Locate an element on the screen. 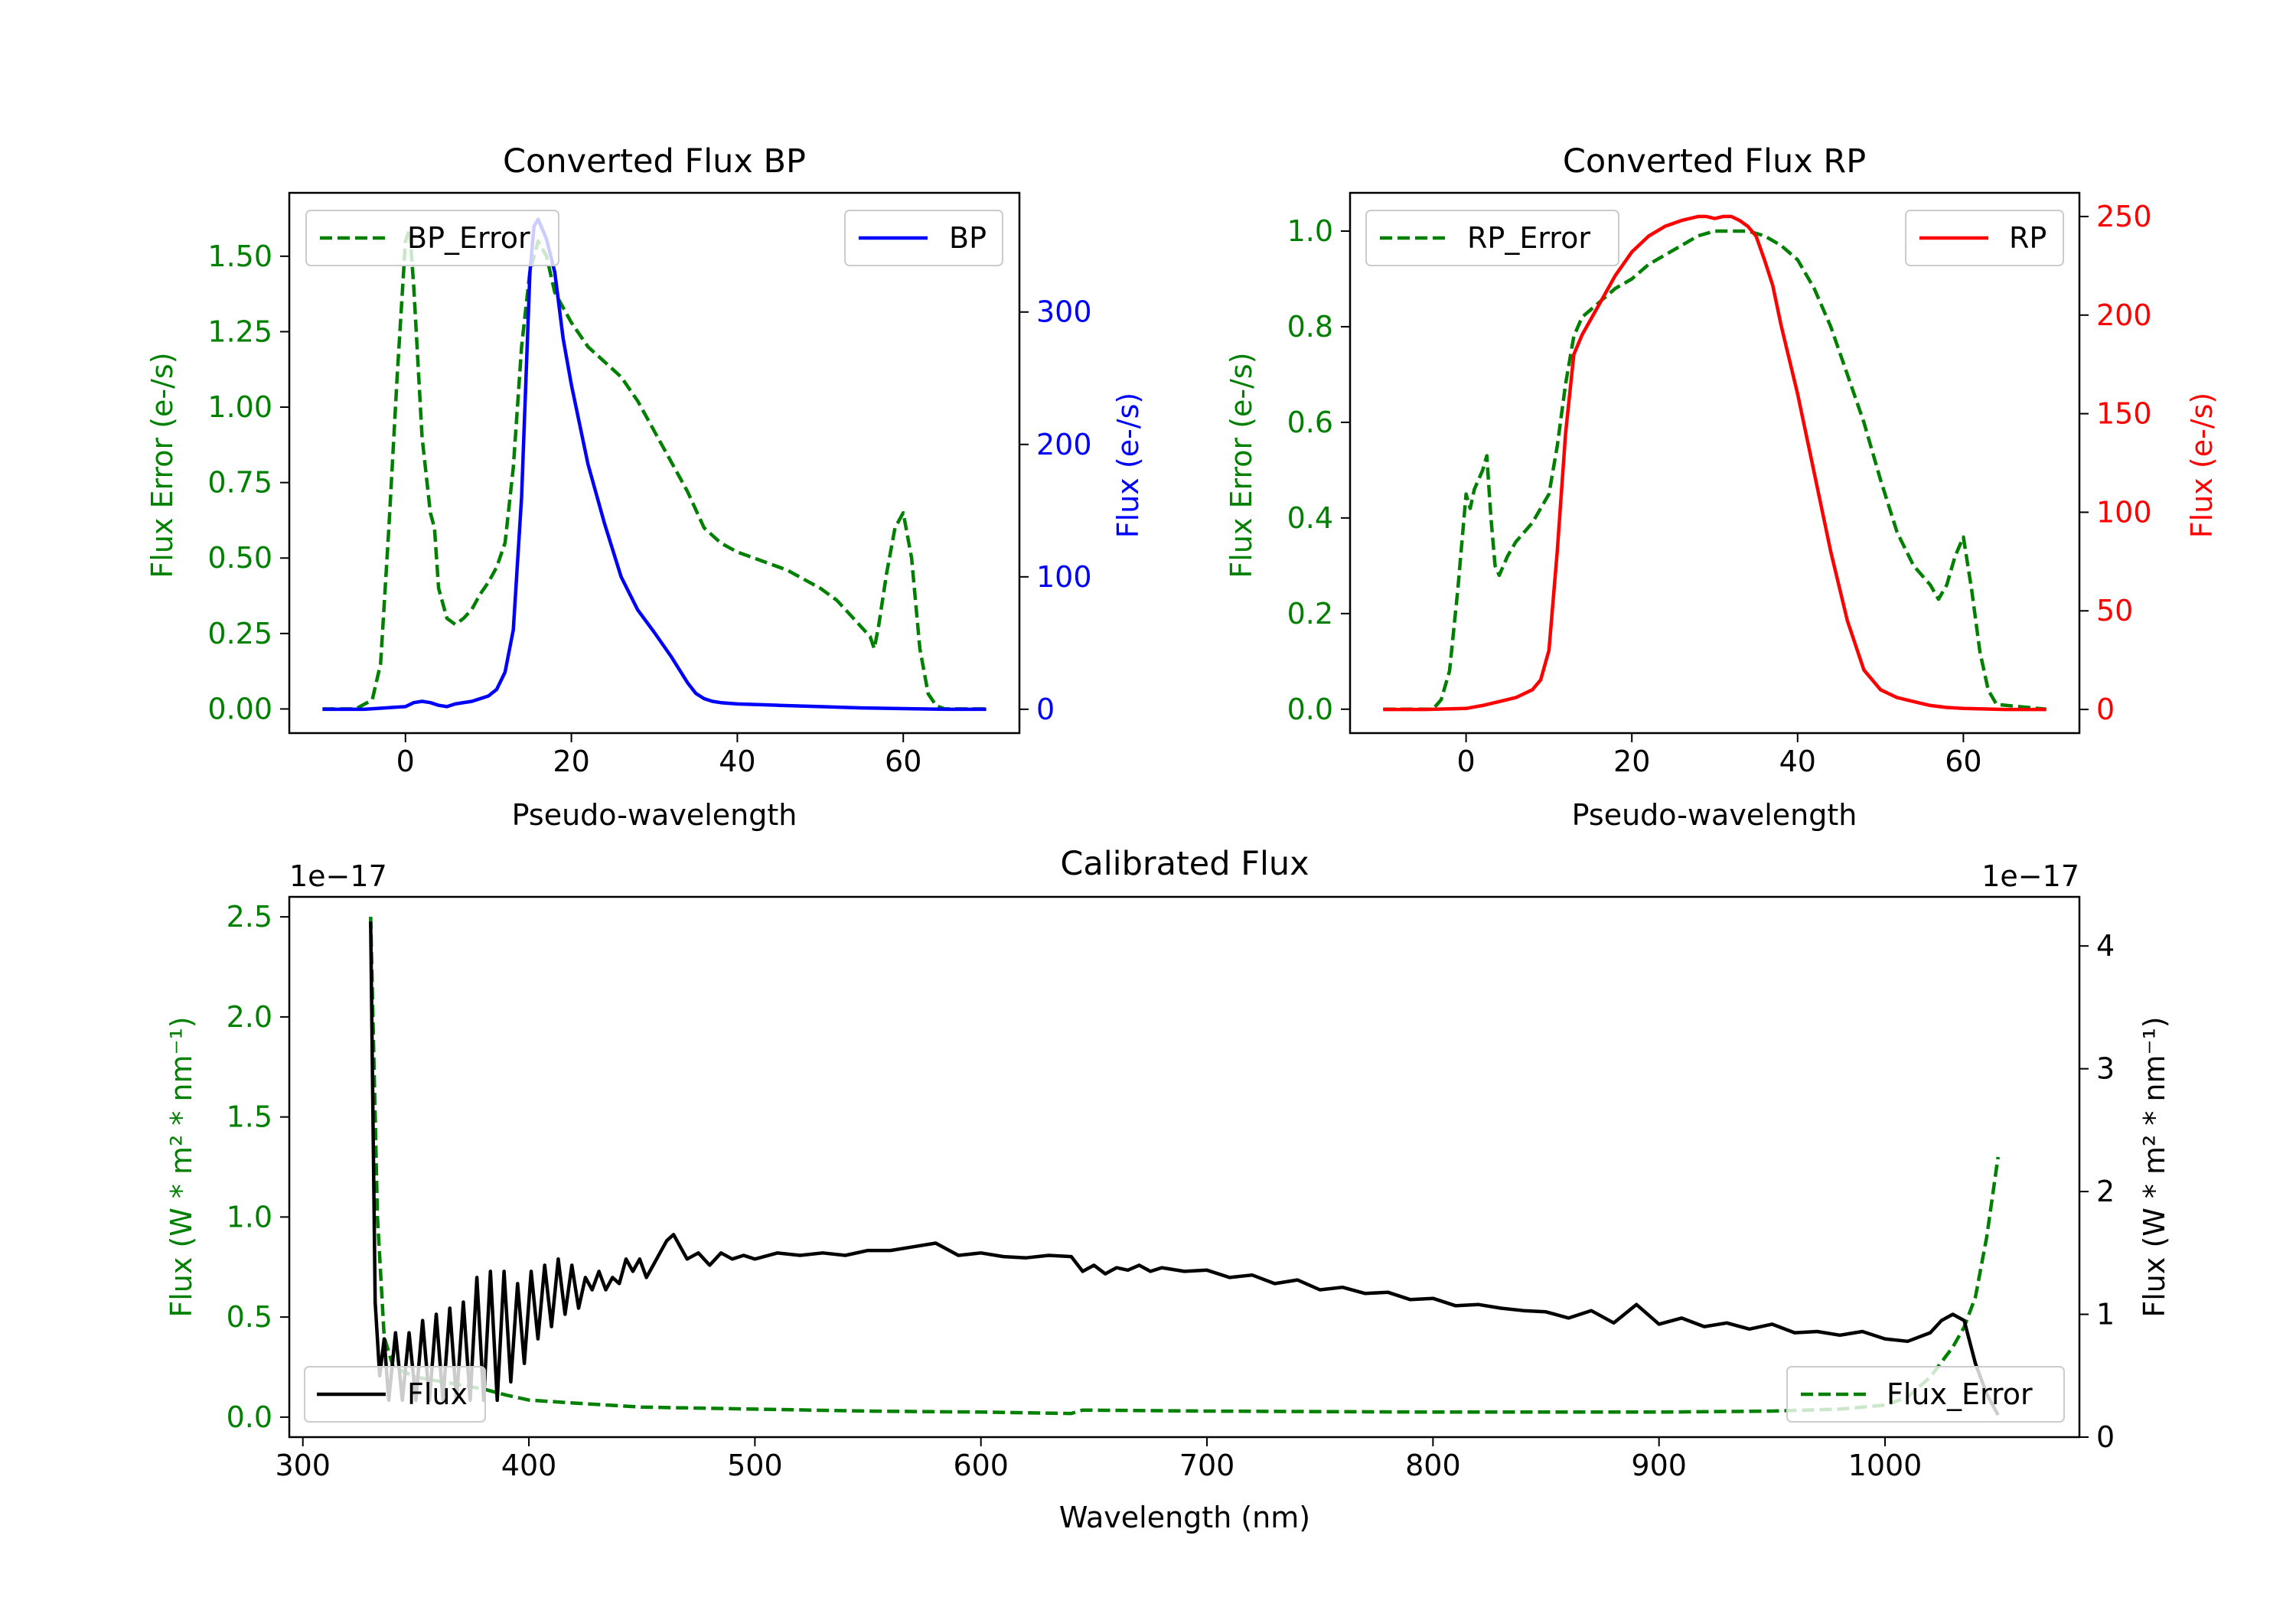  bp-y-right-tick-label: 100 is located at coordinates (1064, 577).